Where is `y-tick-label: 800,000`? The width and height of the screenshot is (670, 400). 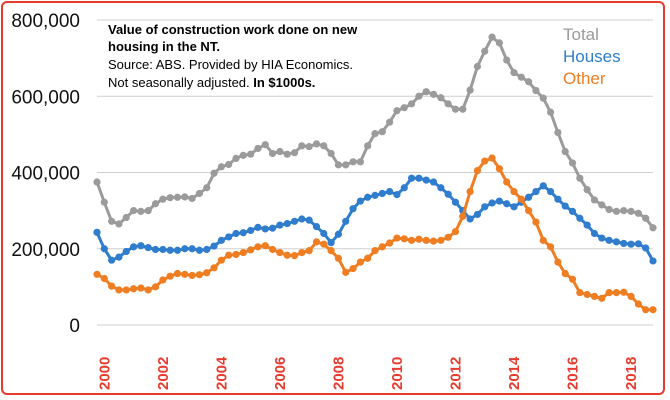
y-tick-label: 800,000 is located at coordinates (45, 21).